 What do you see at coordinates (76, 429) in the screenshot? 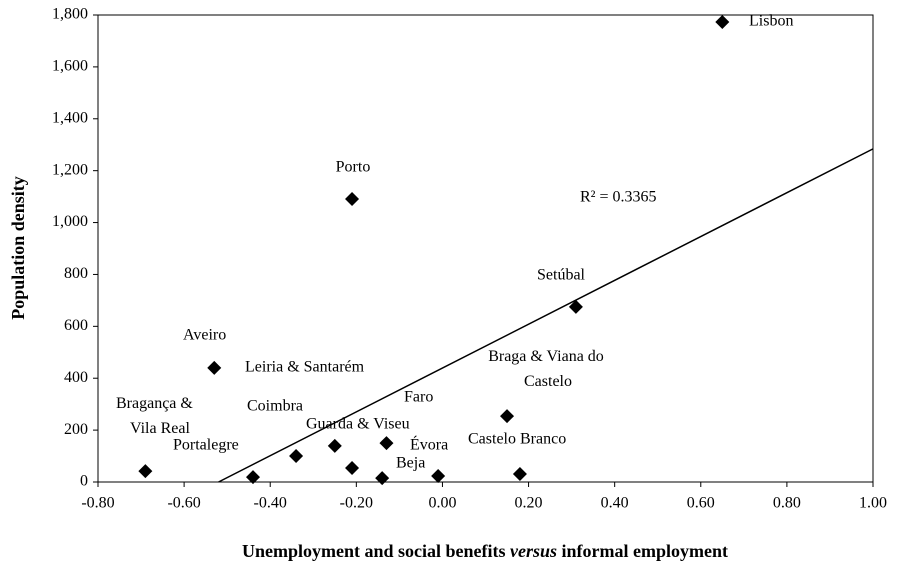
I see `y-tick-label: 200` at bounding box center [76, 429].